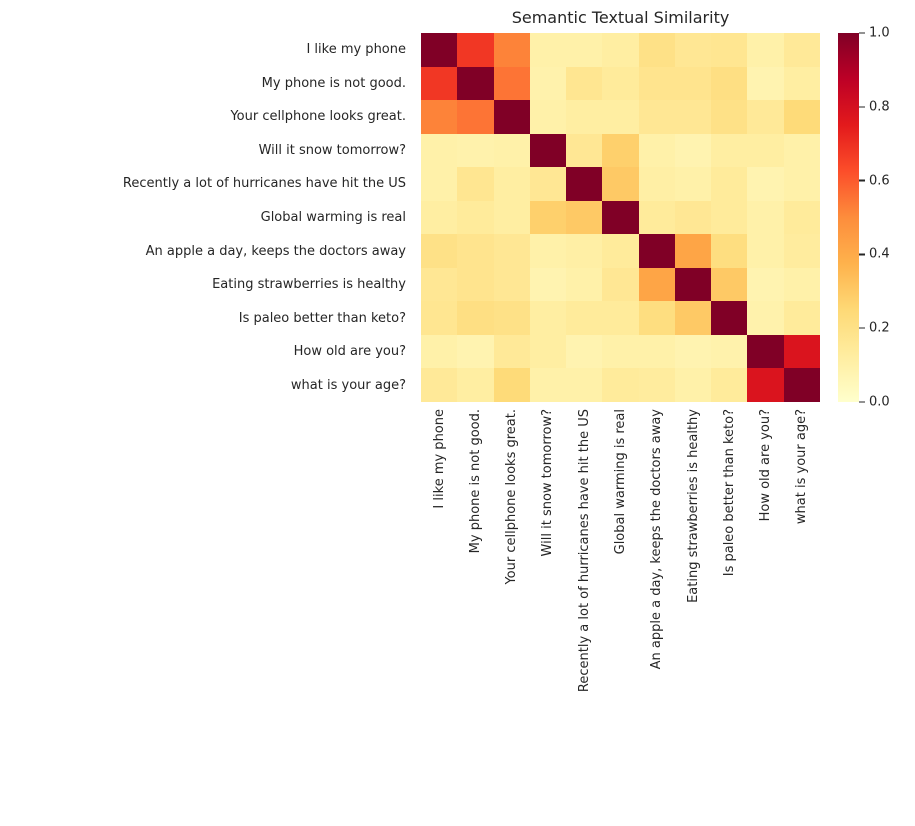 This screenshot has height=826, width=915. What do you see at coordinates (693, 506) in the screenshot?
I see `x-tick-label: Eating strawberries is healthy` at bounding box center [693, 506].